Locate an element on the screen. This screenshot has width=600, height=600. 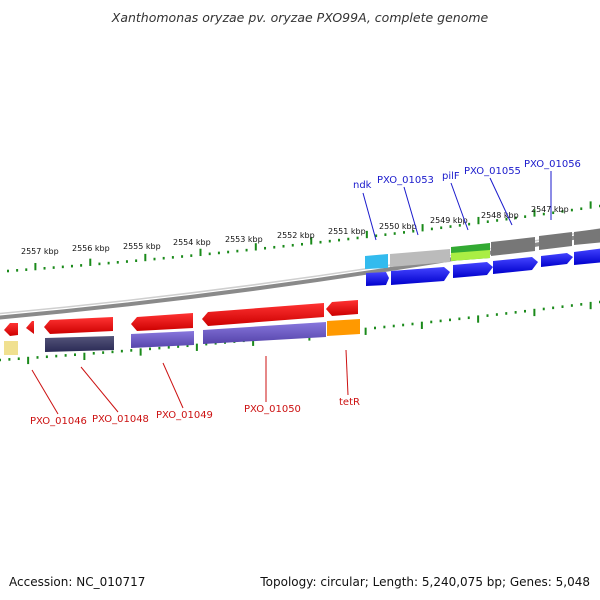
tick-label: 2554 kbp is located at coordinates (192, 242).